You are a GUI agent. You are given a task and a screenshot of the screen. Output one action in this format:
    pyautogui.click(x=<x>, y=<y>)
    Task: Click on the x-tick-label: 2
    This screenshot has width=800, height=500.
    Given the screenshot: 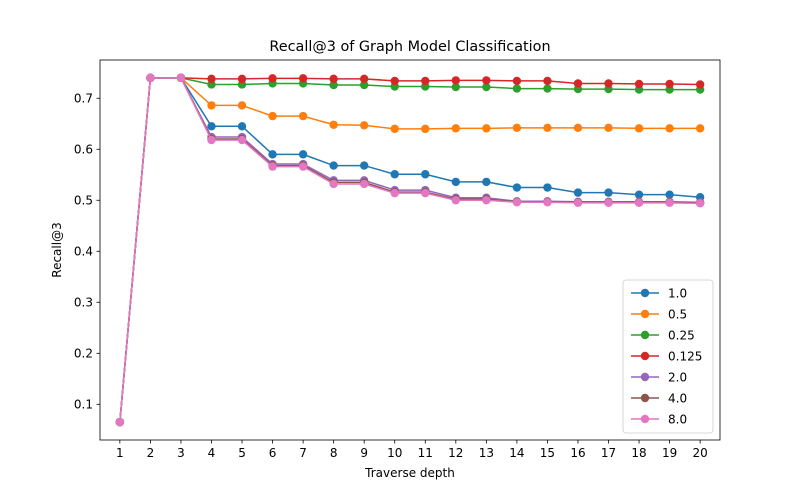 What is the action you would take?
    pyautogui.click(x=151, y=453)
    